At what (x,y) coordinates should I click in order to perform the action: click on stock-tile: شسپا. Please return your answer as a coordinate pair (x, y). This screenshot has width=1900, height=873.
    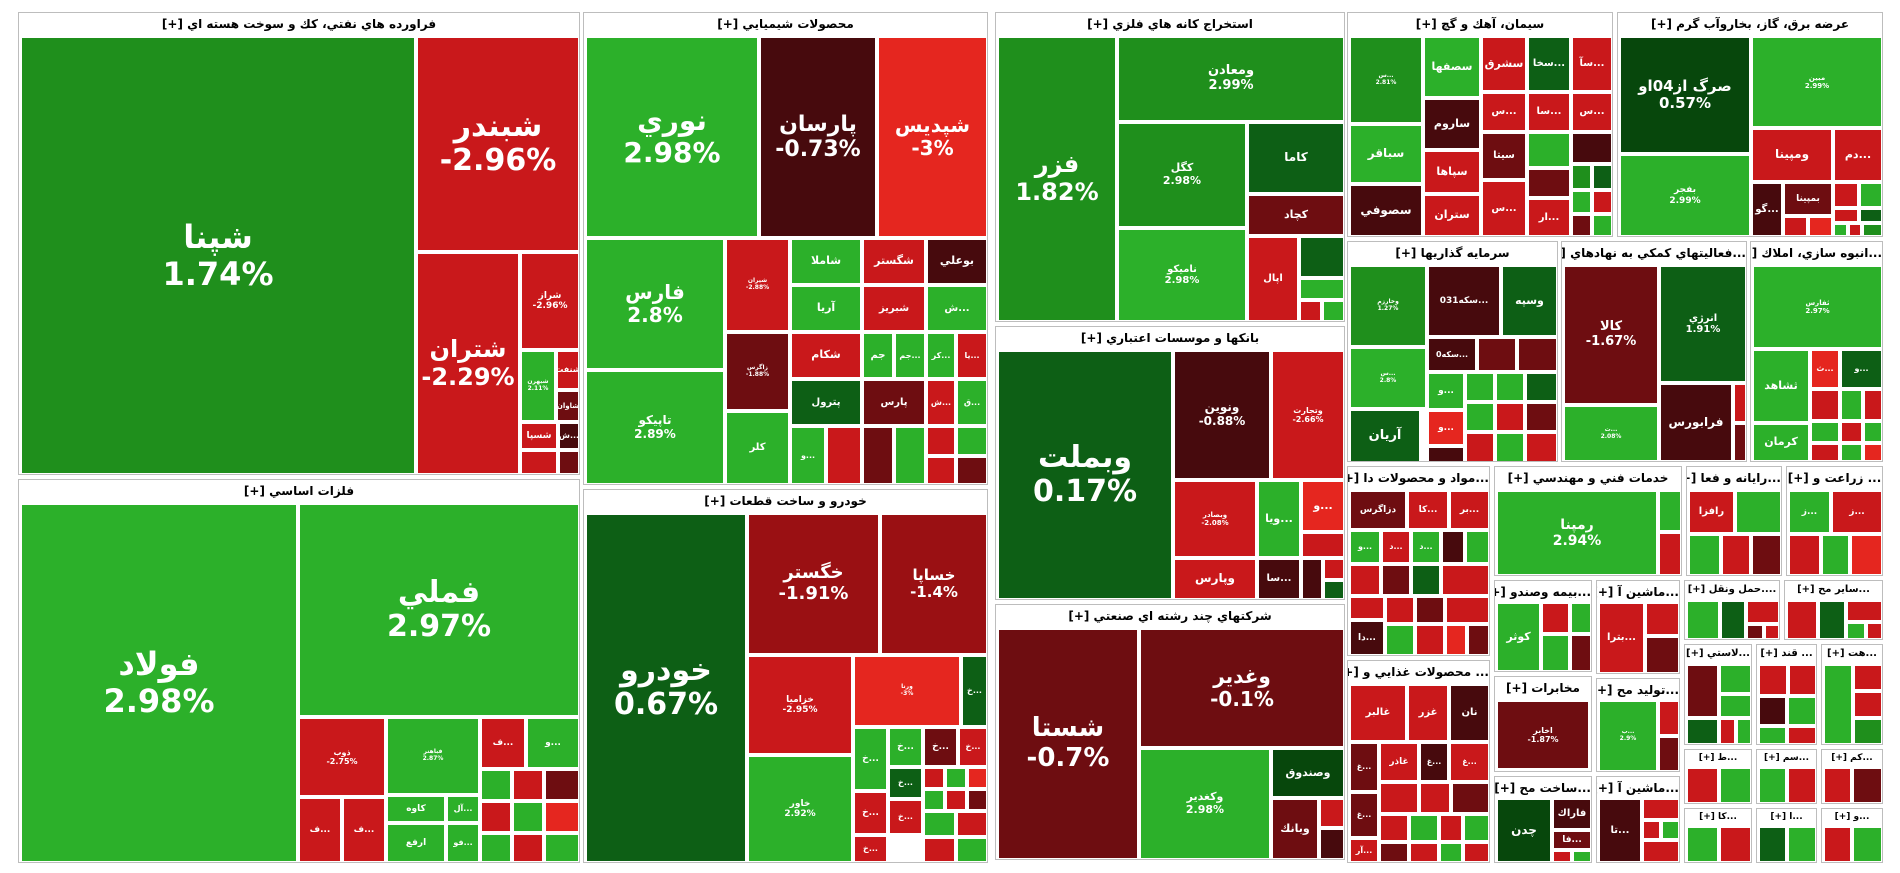
    Looking at the image, I should click on (539, 436).